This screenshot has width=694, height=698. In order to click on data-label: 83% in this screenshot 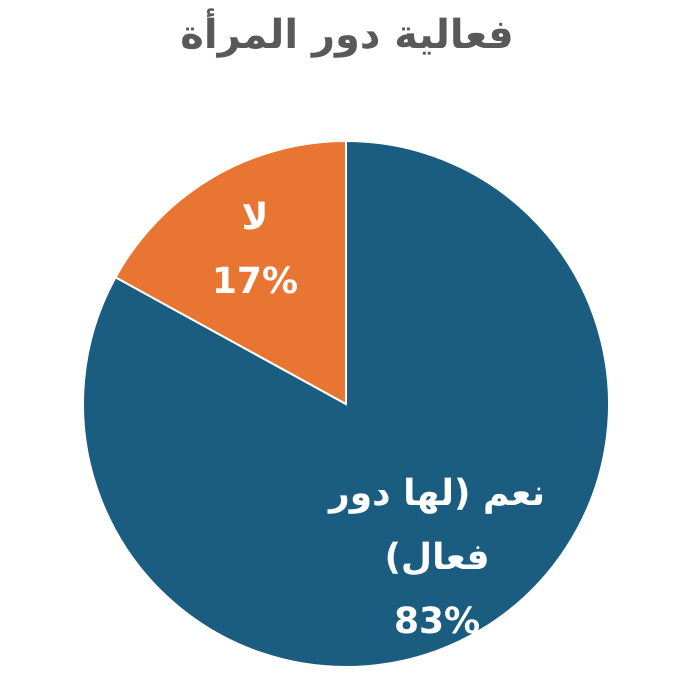, I will do `click(437, 622)`.